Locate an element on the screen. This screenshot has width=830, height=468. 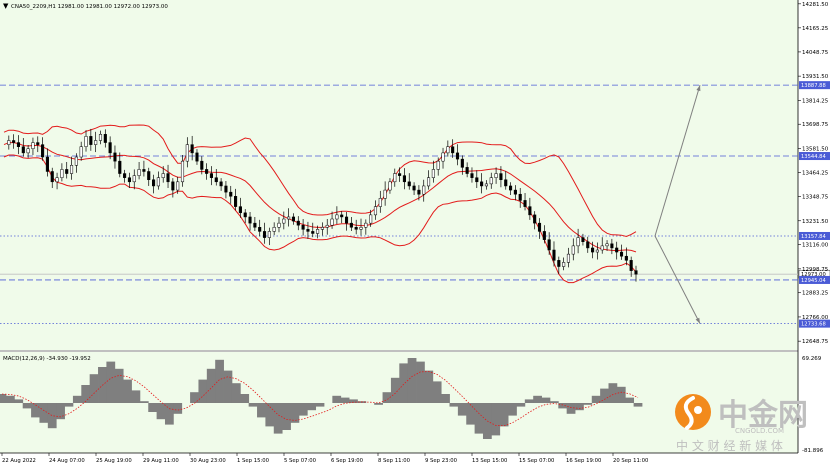
macd-scale-bottom: -81.896 is located at coordinates (813, 451).